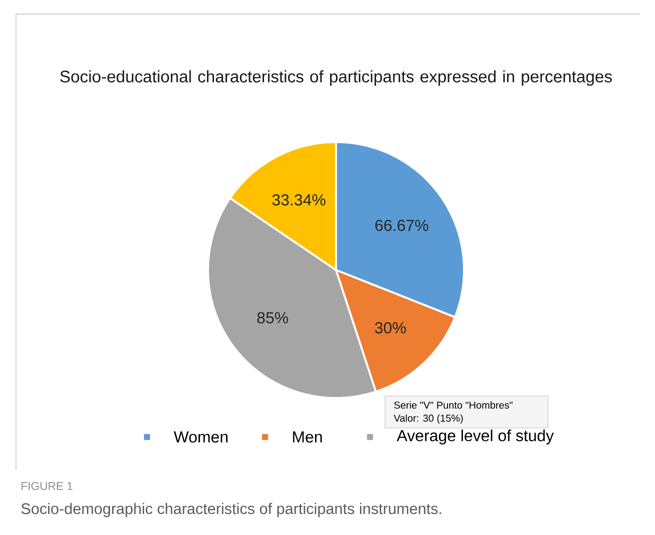  Describe the element at coordinates (428, 419) in the screenshot. I see `text: Valor: 30 (15%)` at that location.